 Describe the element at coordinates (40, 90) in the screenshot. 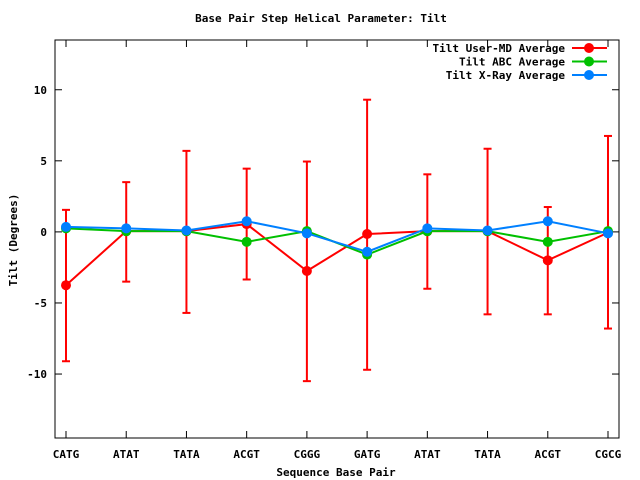

I see `y-tick-label: 10` at that location.